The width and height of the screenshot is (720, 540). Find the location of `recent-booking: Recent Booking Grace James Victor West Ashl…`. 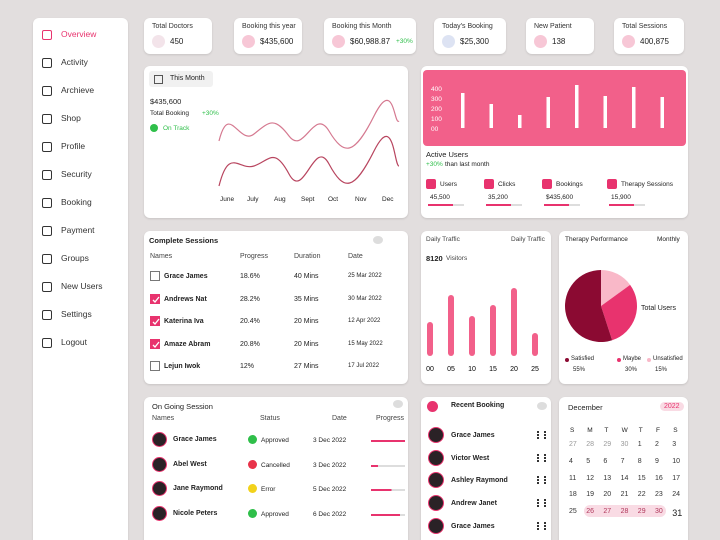

recent-booking: Recent Booking Grace James Victor West Ashl… is located at coordinates (486, 468).